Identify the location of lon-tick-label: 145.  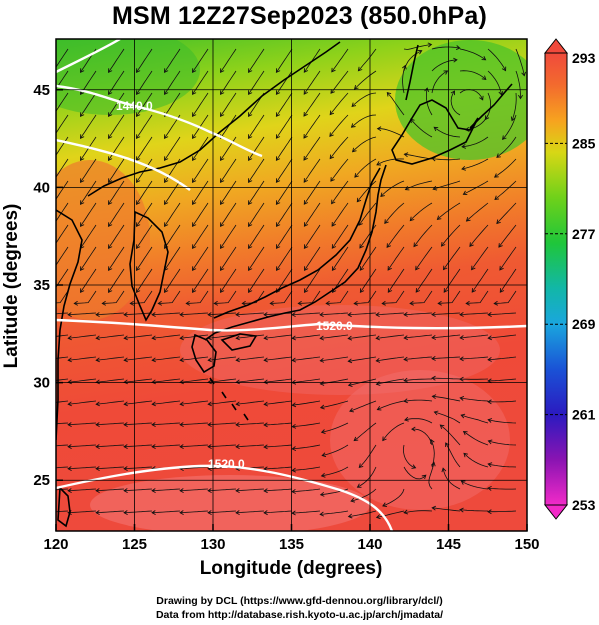
(448, 544).